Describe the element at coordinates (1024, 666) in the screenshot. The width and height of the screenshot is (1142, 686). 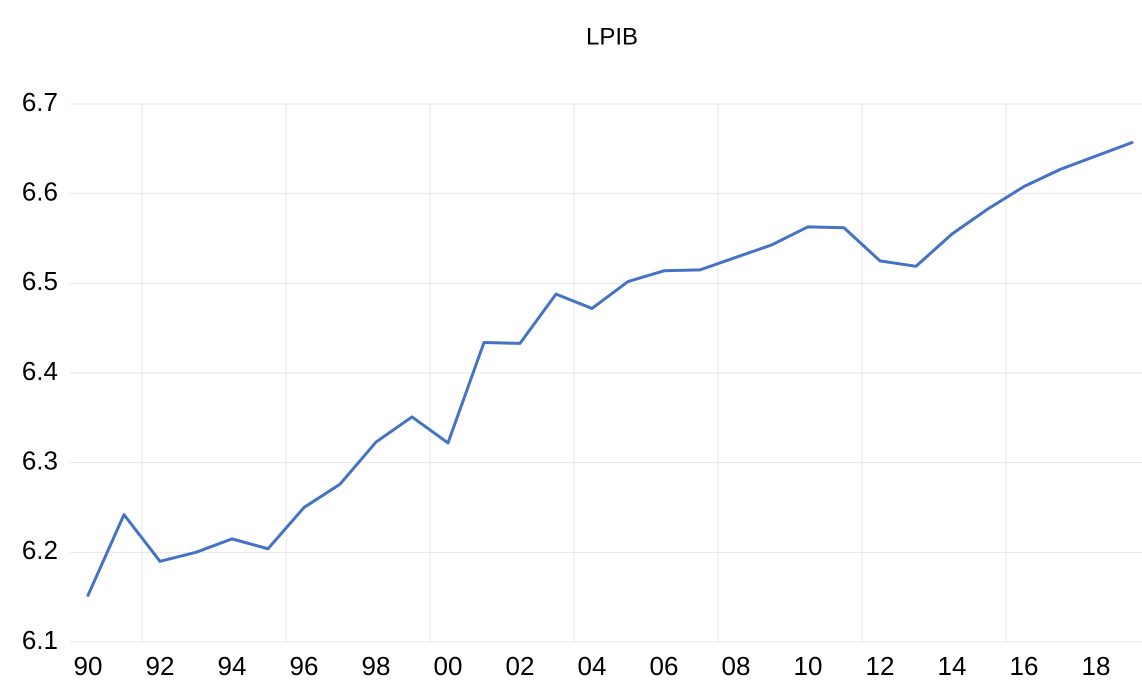
I see `x-tick-label: 16` at that location.